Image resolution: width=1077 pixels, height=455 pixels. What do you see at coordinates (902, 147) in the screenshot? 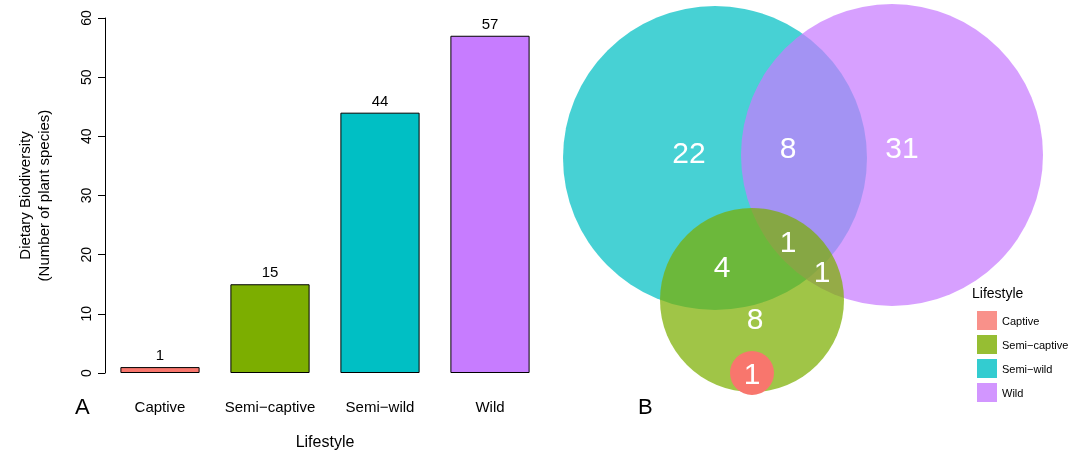
I see `text: 31` at bounding box center [902, 147].